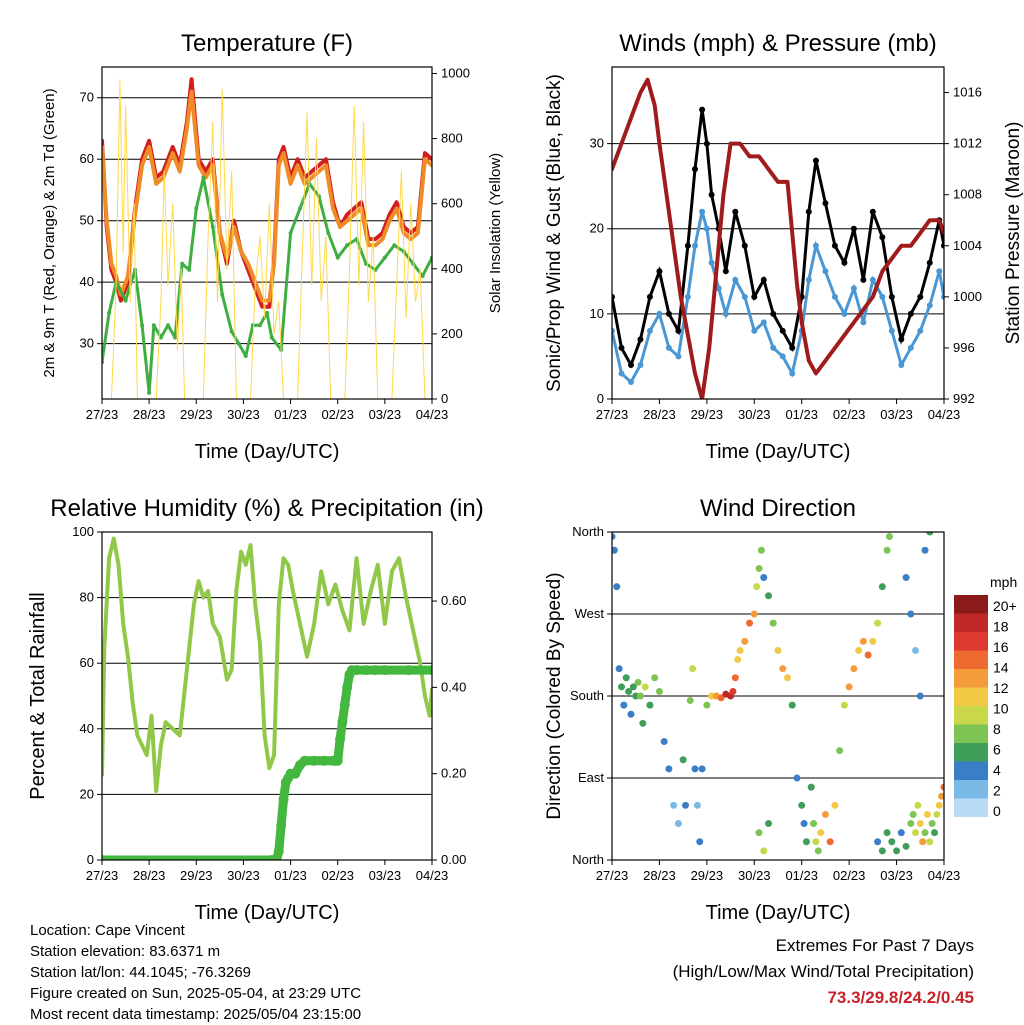 The height and width of the screenshot is (1025, 1024). What do you see at coordinates (141, 972) in the screenshot?
I see `station-latlon: Station lat/lon: 44.1045; -76.3269` at bounding box center [141, 972].